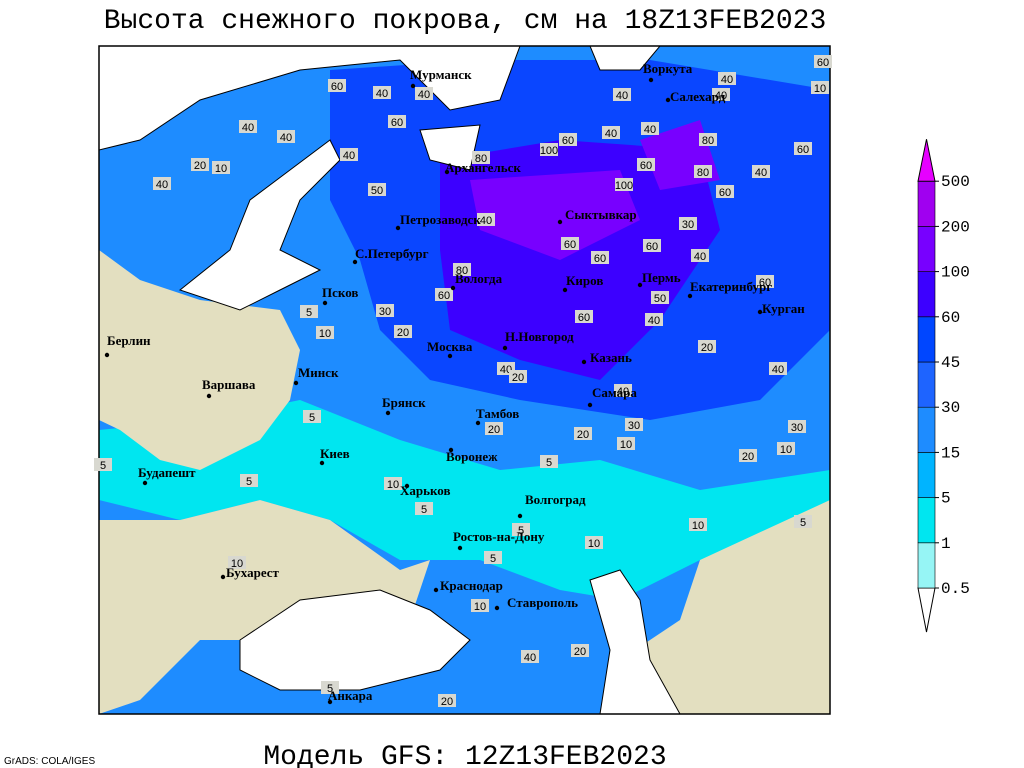 This screenshot has width=1024, height=768. Describe the element at coordinates (450, 346) in the screenshot. I see `city-label: Москва` at that location.